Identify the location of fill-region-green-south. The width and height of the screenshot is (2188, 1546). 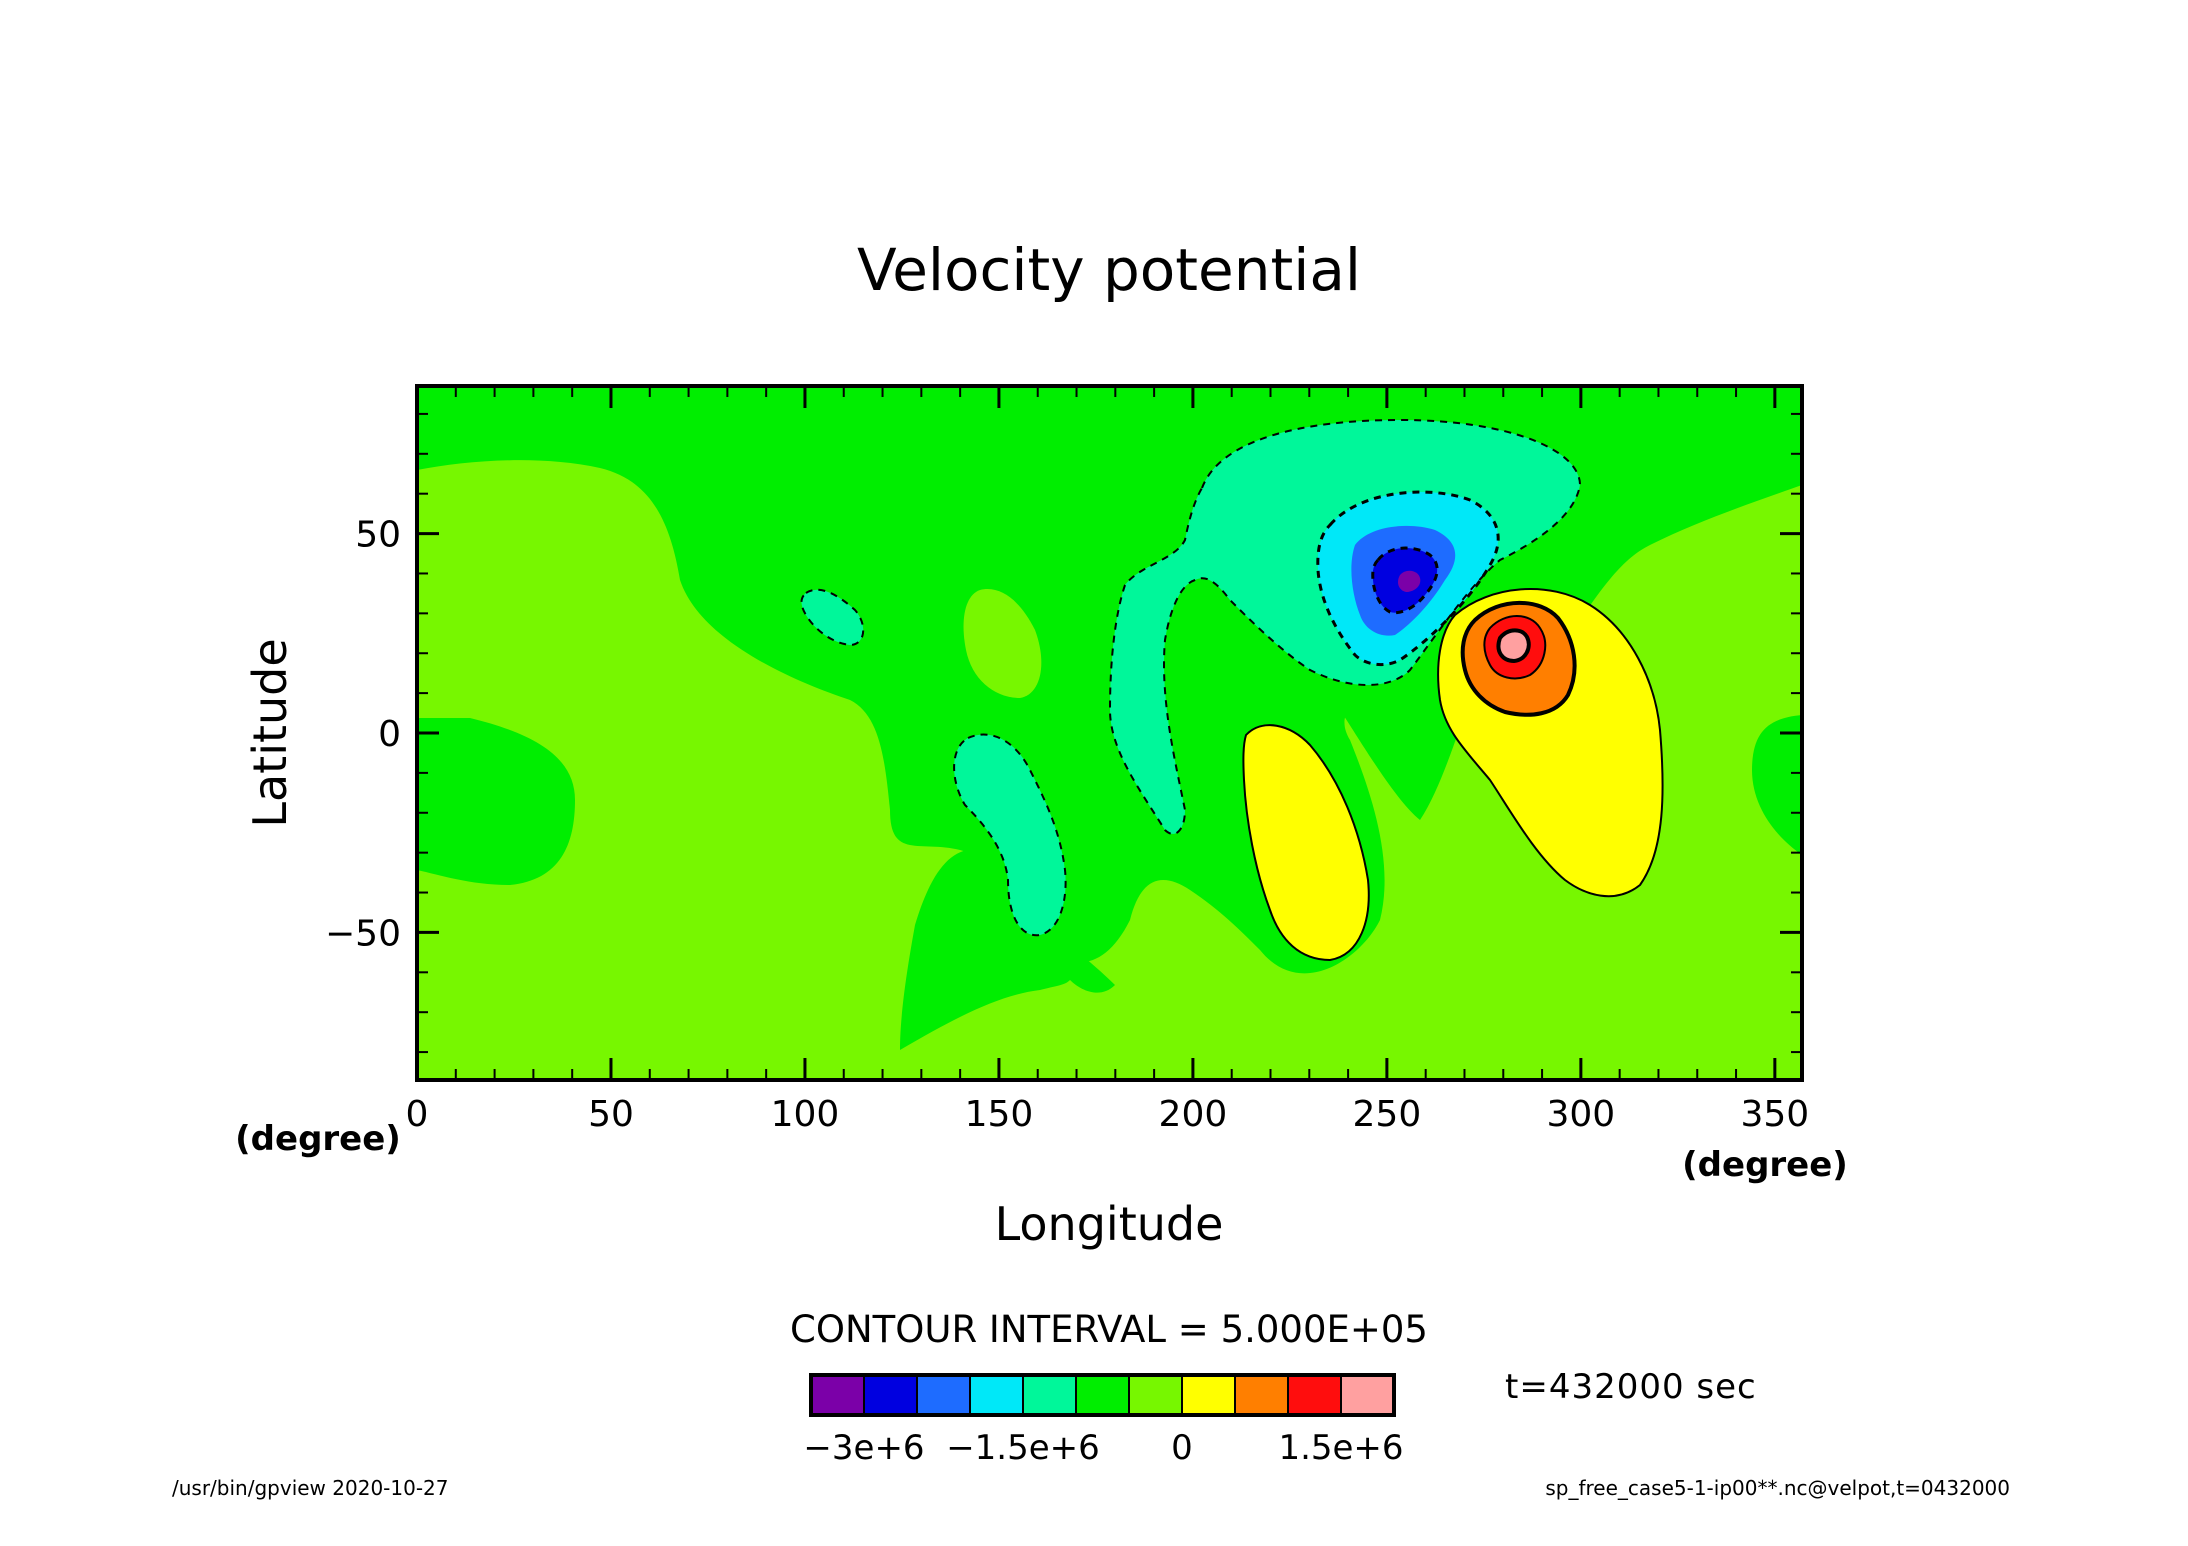
(1007, 949).